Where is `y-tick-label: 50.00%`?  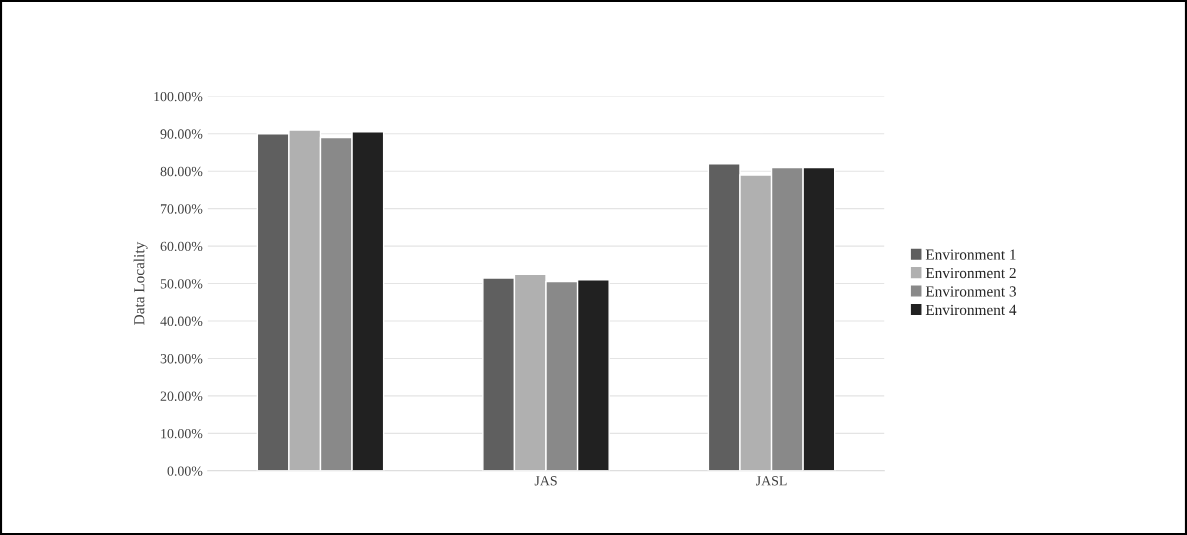
y-tick-label: 50.00% is located at coordinates (181, 284).